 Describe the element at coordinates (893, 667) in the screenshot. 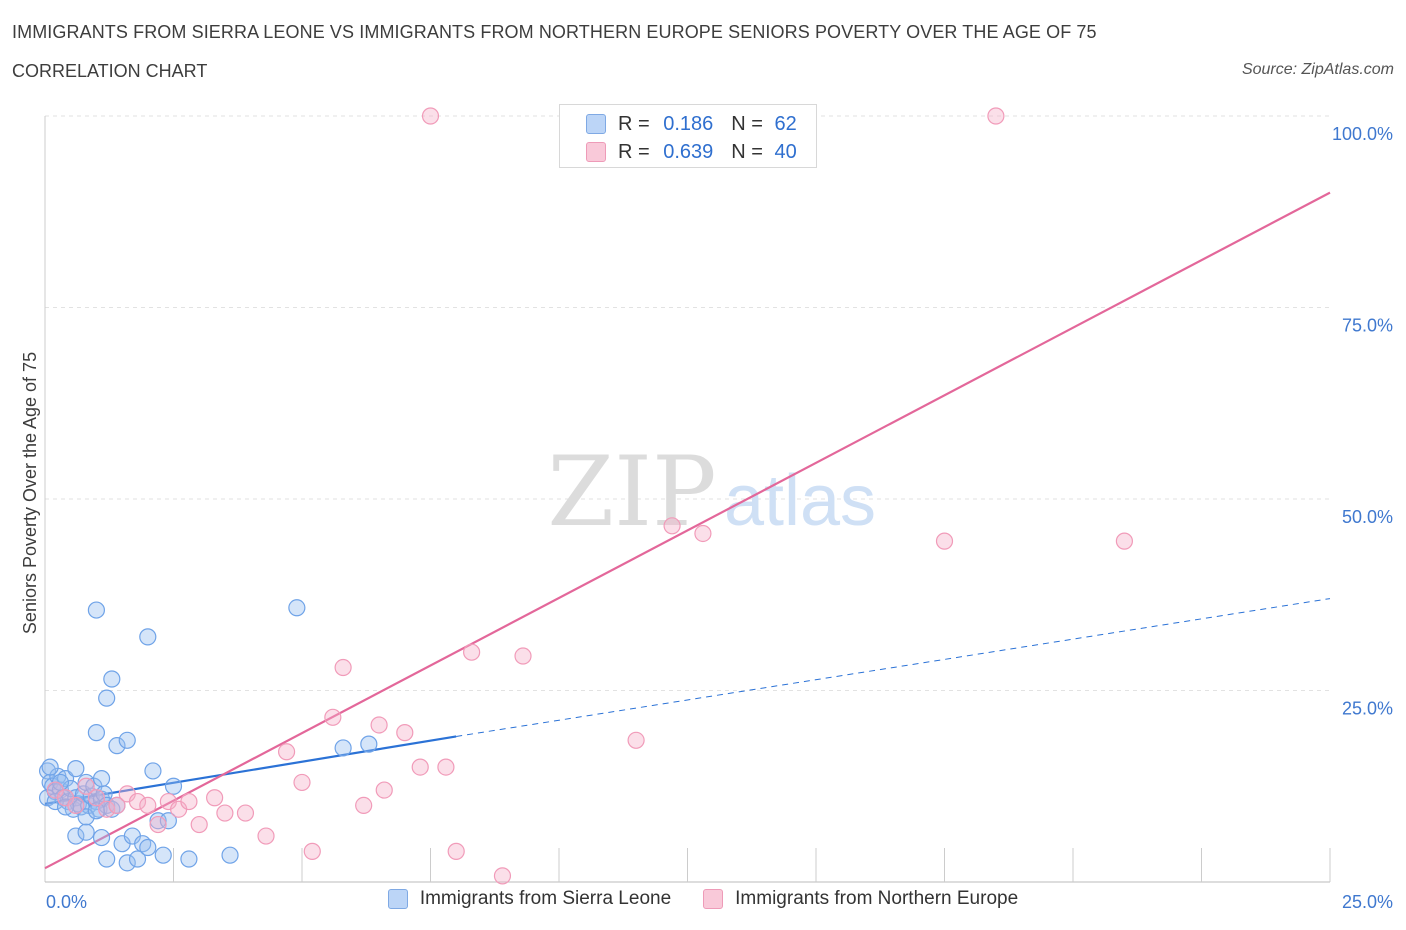

I see `trend-line-sierra-leone-extension` at that location.